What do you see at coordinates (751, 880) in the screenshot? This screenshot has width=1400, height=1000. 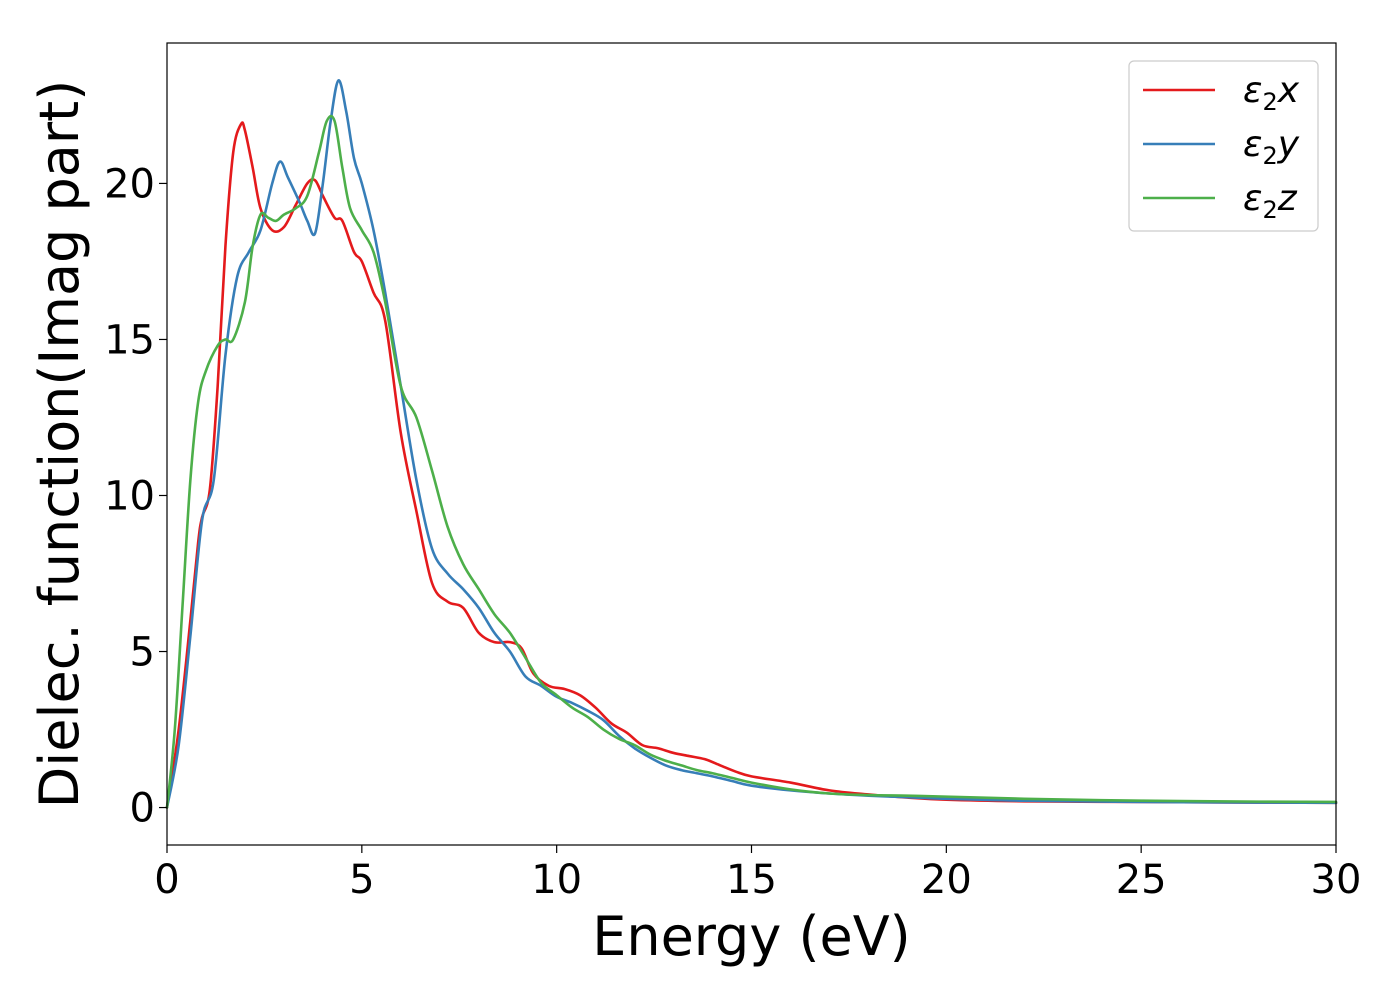 I see `x-tick-label: 15` at bounding box center [751, 880].